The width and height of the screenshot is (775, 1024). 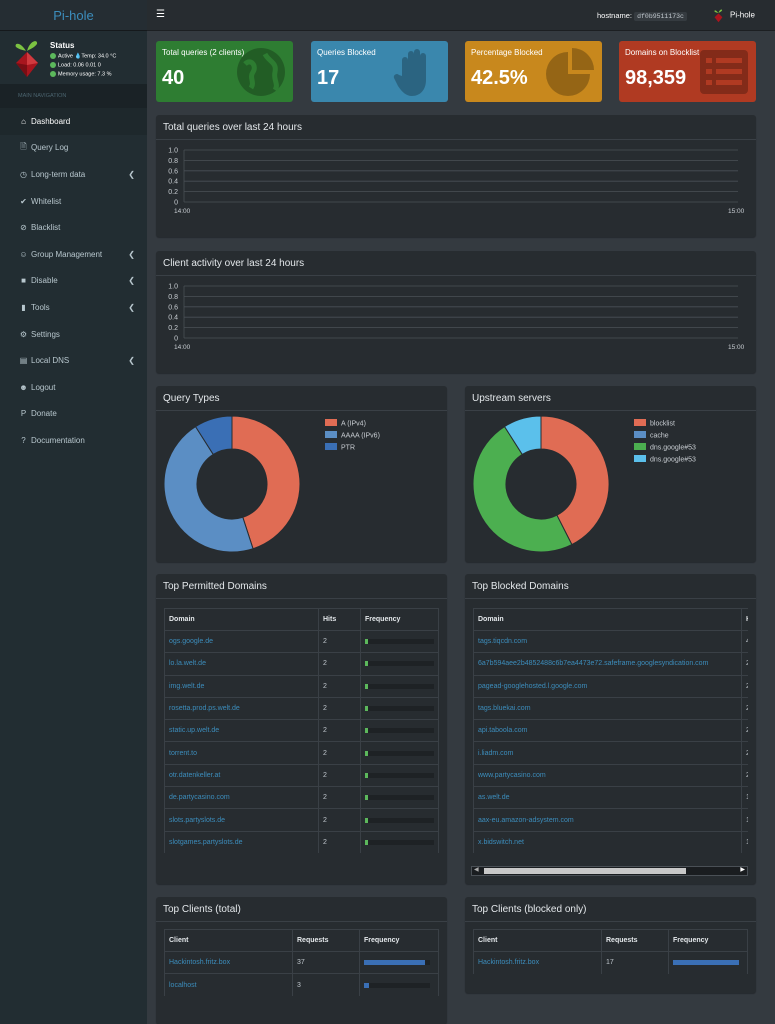 What do you see at coordinates (659, 436) in the screenshot?
I see `legend-item: cache` at bounding box center [659, 436].